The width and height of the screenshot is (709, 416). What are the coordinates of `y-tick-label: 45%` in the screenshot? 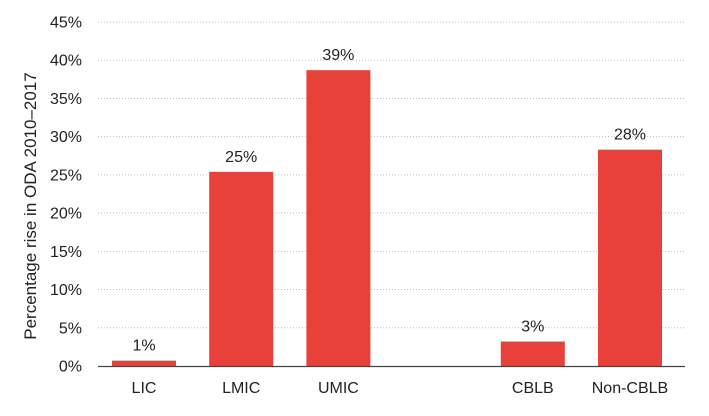 It's located at (66, 23).